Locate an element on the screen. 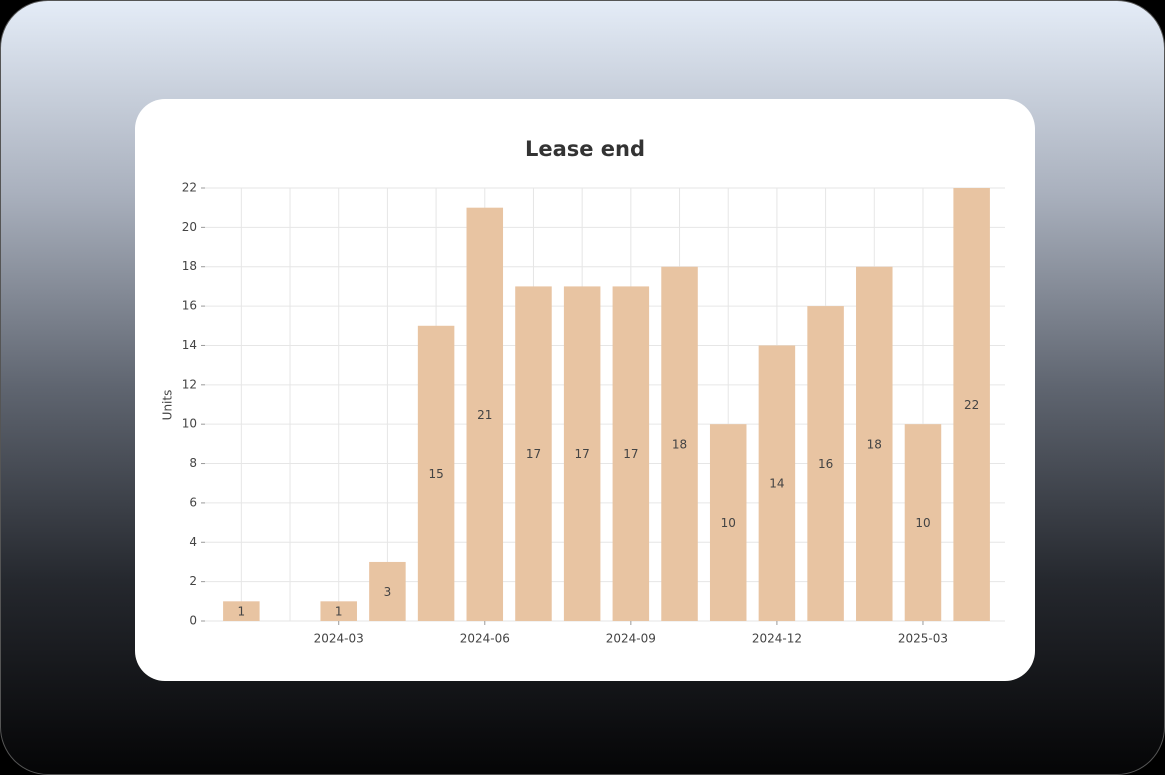 This screenshot has height=775, width=1165. y-tick-label: 4 is located at coordinates (193, 542).